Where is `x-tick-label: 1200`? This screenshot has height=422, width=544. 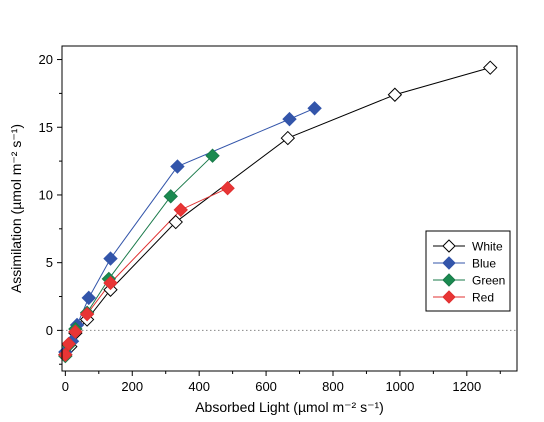
x-tick-label: 1200 is located at coordinates (466, 386).